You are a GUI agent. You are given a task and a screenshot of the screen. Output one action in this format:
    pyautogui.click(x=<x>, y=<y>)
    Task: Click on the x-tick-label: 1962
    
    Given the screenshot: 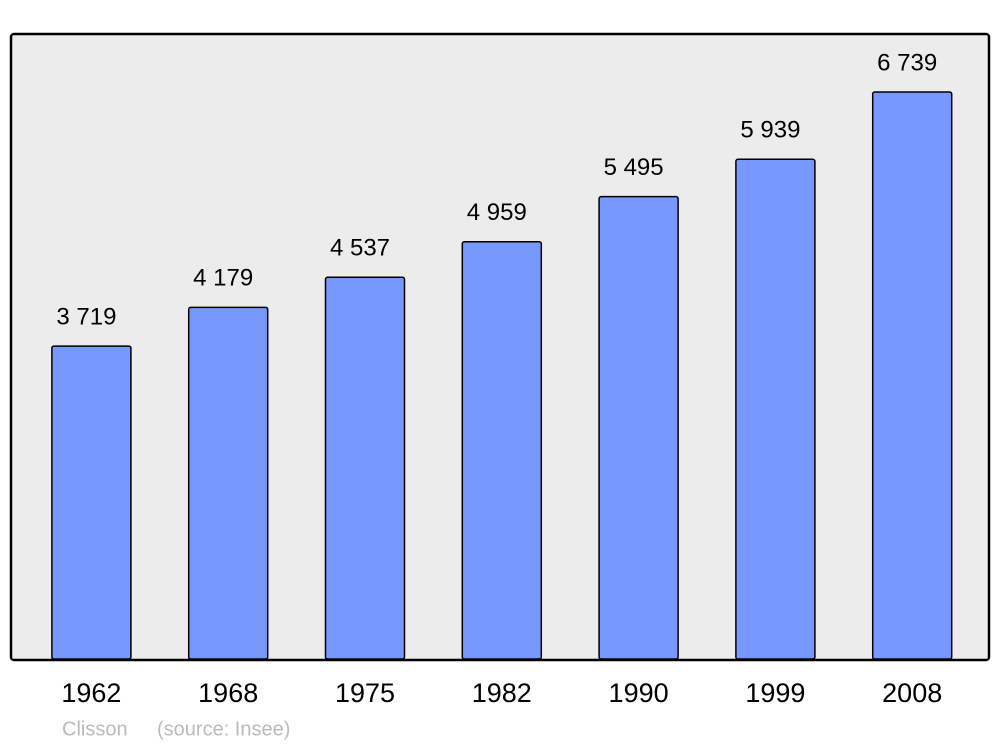 What is the action you would take?
    pyautogui.click(x=91, y=693)
    